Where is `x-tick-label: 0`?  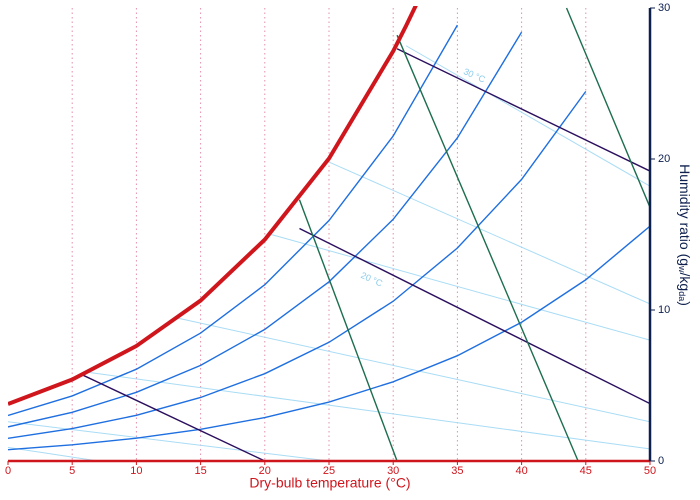
x-tick-label: 0 is located at coordinates (8, 471).